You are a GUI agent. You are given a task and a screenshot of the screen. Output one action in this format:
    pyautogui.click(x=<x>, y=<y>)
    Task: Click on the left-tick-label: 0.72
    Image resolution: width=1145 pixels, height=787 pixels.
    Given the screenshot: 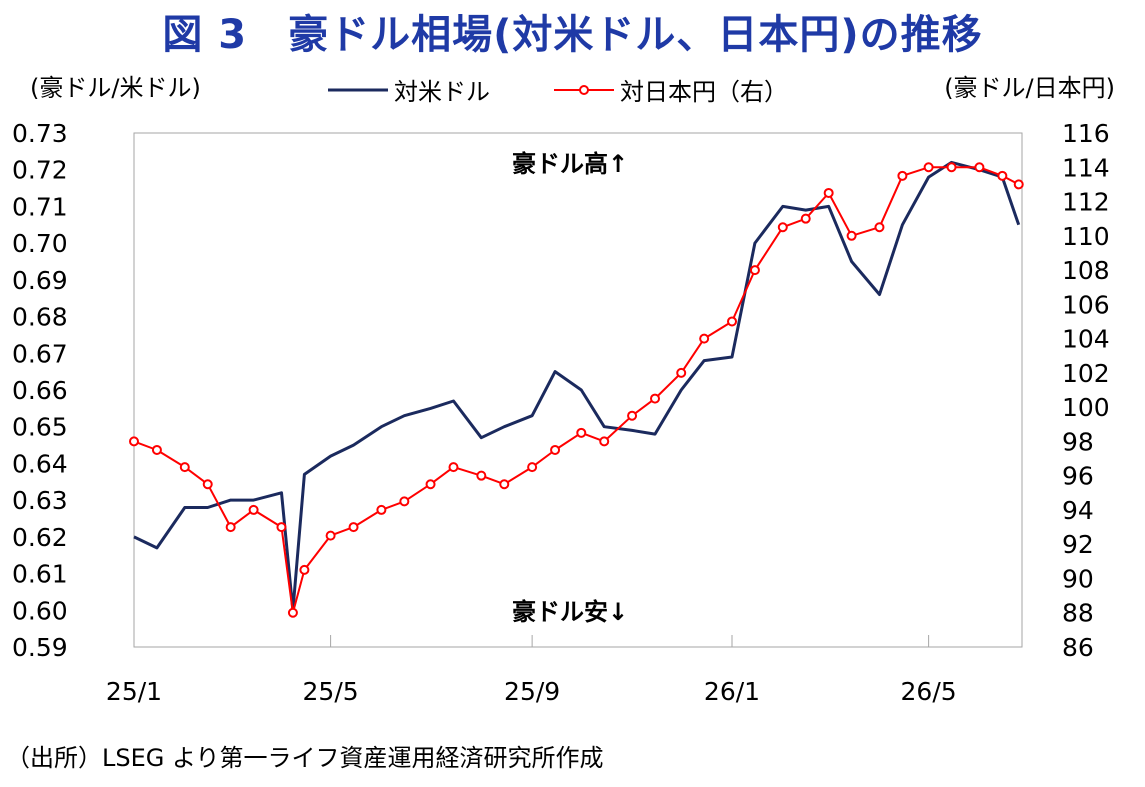 What is the action you would take?
    pyautogui.click(x=40, y=170)
    